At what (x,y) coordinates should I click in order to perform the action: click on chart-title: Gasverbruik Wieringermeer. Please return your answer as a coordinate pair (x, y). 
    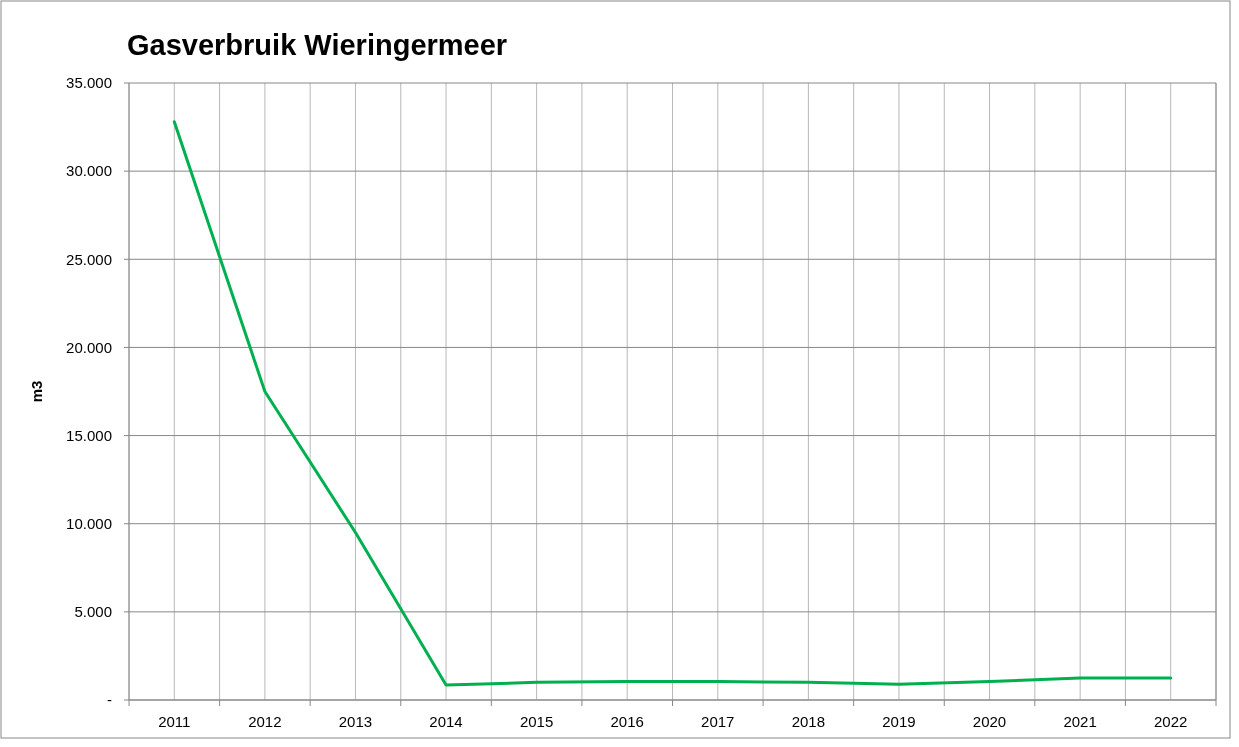
    Looking at the image, I should click on (317, 45).